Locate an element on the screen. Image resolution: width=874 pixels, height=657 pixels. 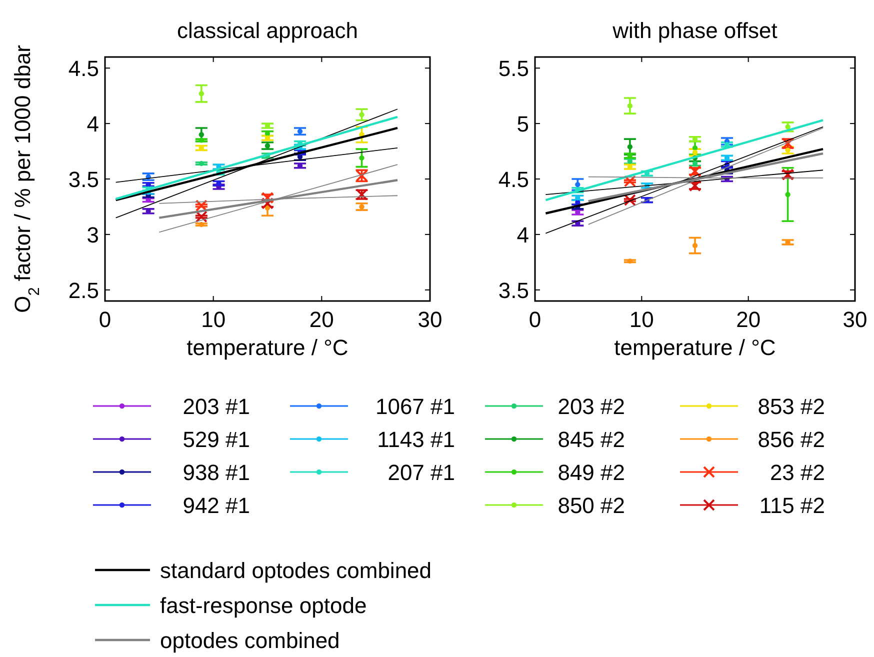
legend-label: 203 #1 is located at coordinates (216, 406).